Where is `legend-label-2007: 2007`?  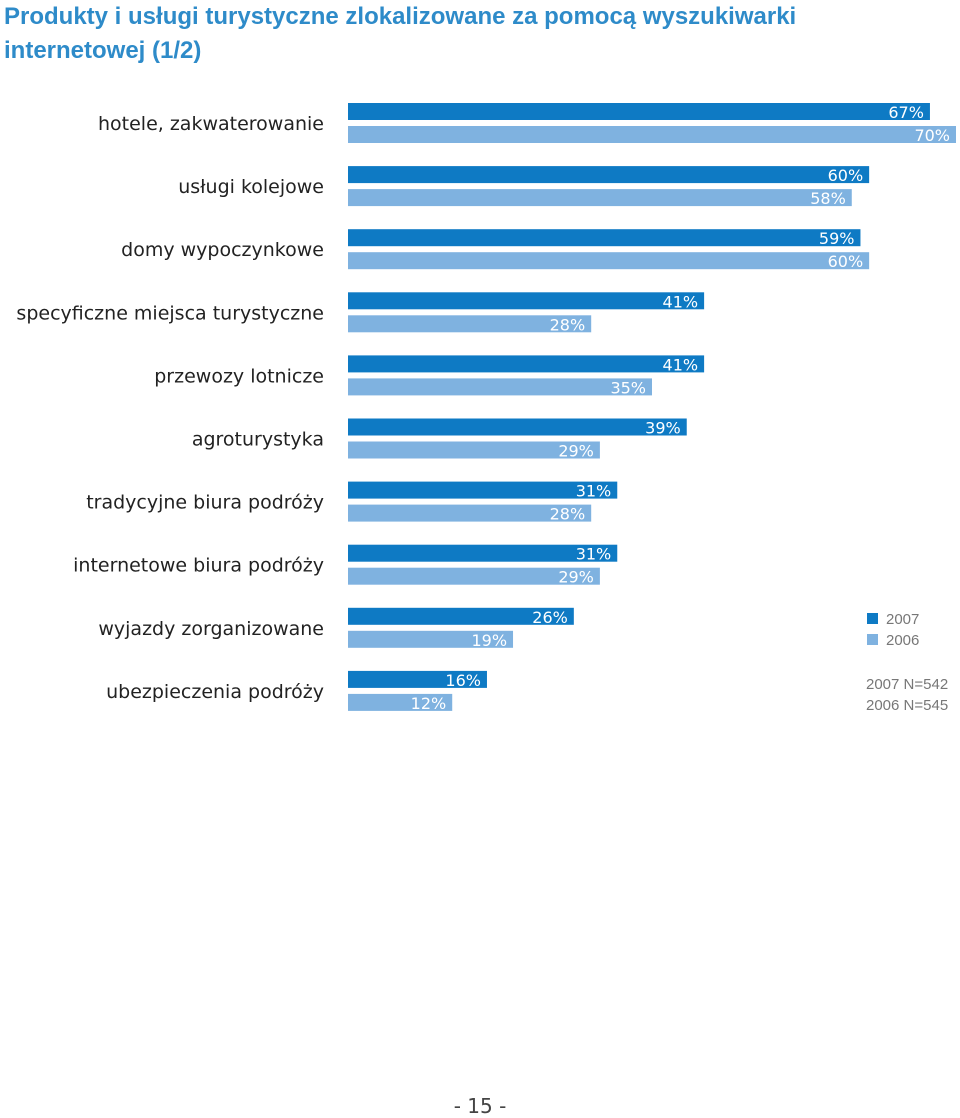
legend-label-2007: 2007 is located at coordinates (902, 619).